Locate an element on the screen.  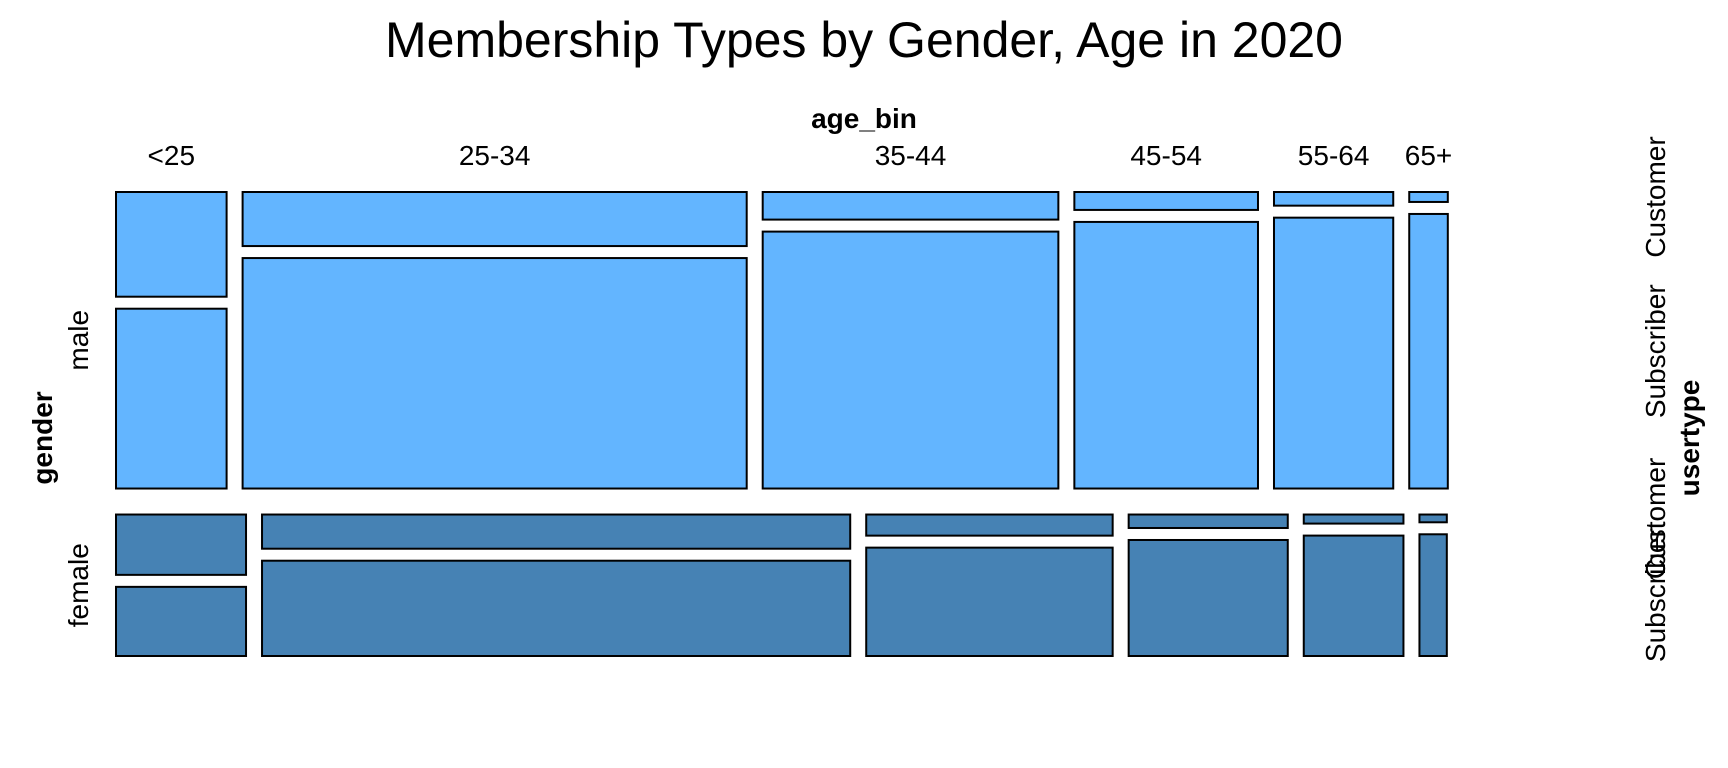
tile-female-25-subscriber is located at coordinates (181, 621).